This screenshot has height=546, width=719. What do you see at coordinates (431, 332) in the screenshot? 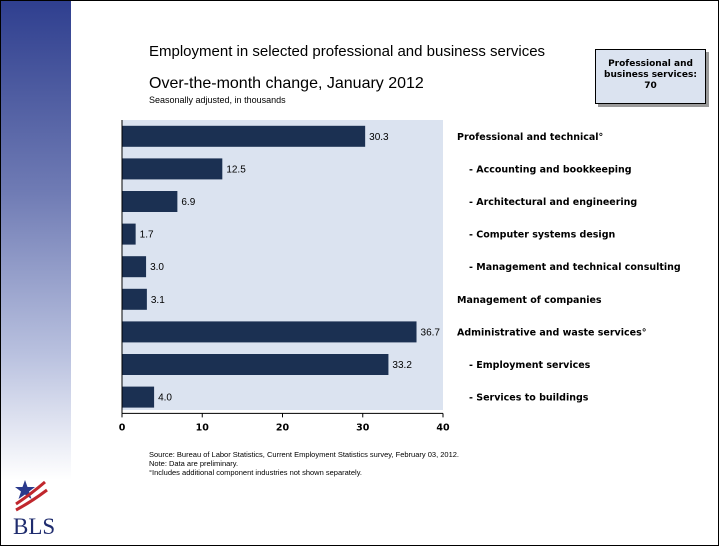
I see `data-label: 36.7` at bounding box center [431, 332].